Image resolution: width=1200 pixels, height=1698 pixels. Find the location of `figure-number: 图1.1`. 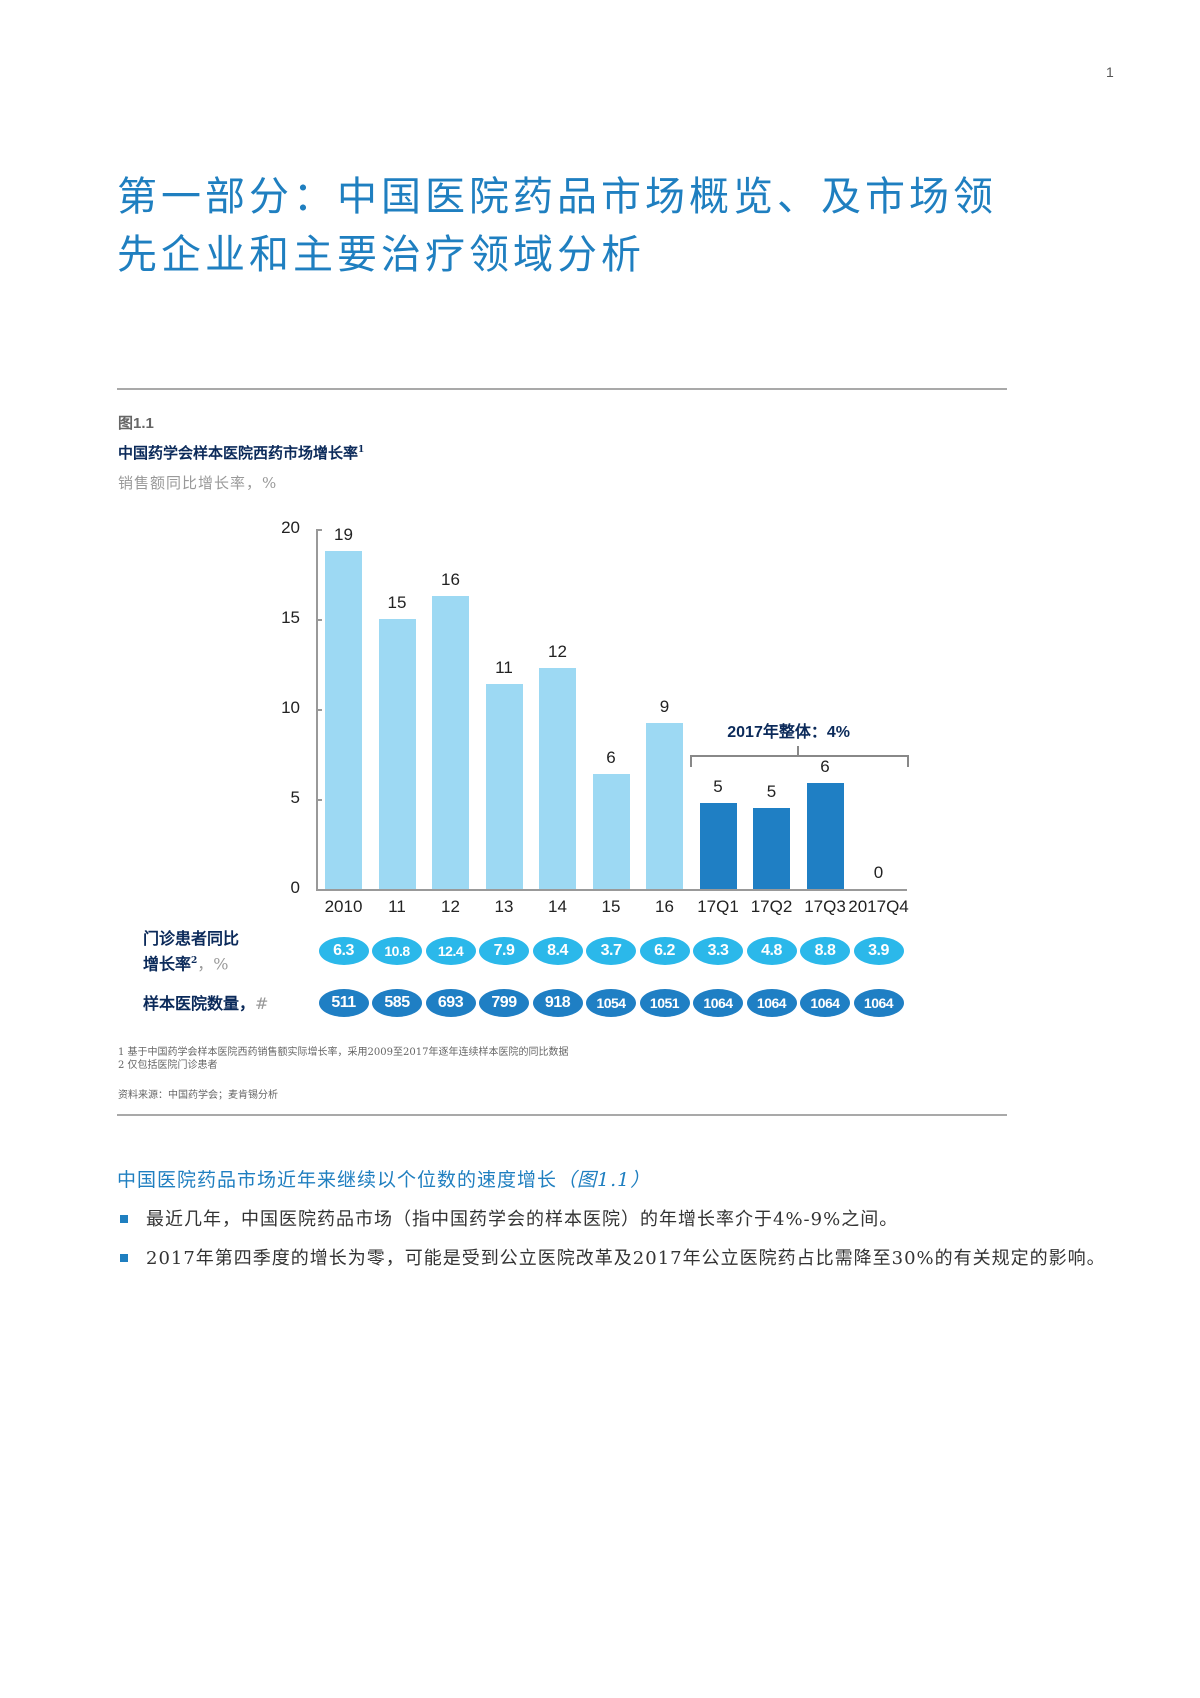

figure-number: 图1.1 is located at coordinates (136, 423).